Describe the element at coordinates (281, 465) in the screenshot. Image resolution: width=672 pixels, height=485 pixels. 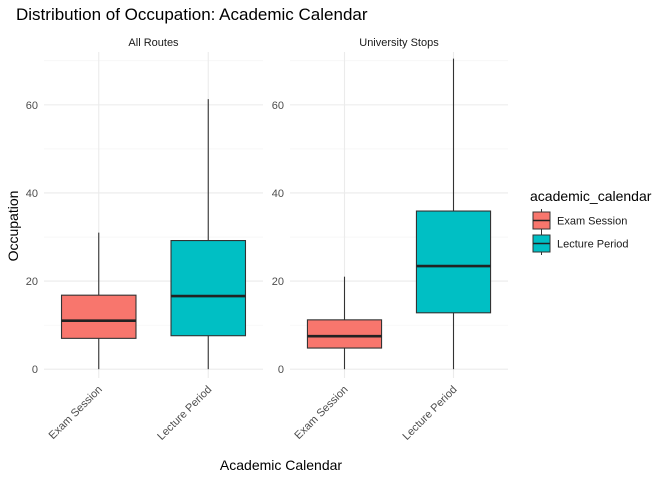
I see `x-axis-title: Academic Calendar` at that location.